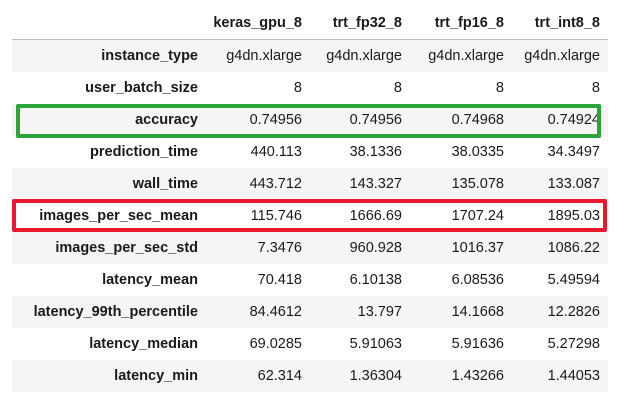 The width and height of the screenshot is (631, 405). Describe the element at coordinates (141, 88) in the screenshot. I see `row-label: user_batch_size` at that location.